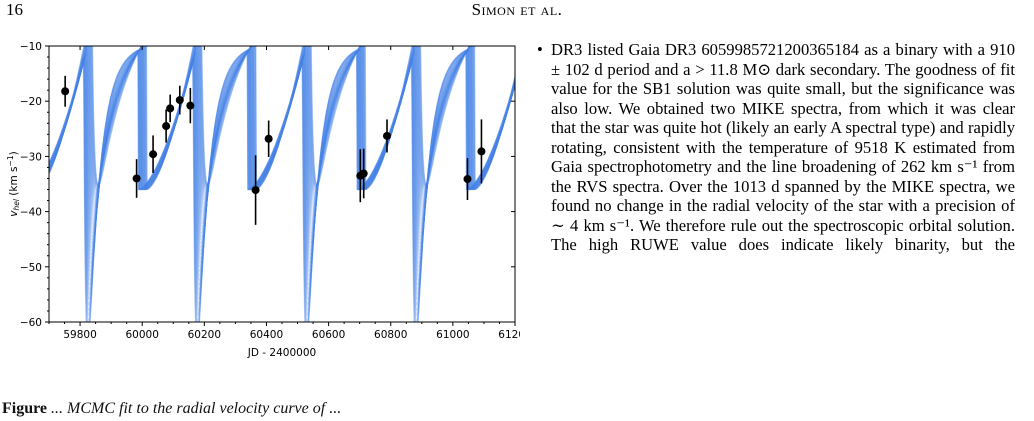 This screenshot has width=1034, height=421. I want to click on y-axis-label: vhel (km s−1), so click(13, 183).